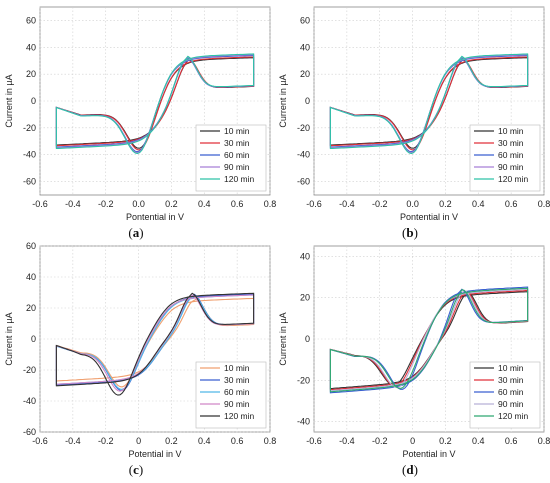  Describe the element at coordinates (410, 232) in the screenshot. I see `panel-caption: (b)` at that location.